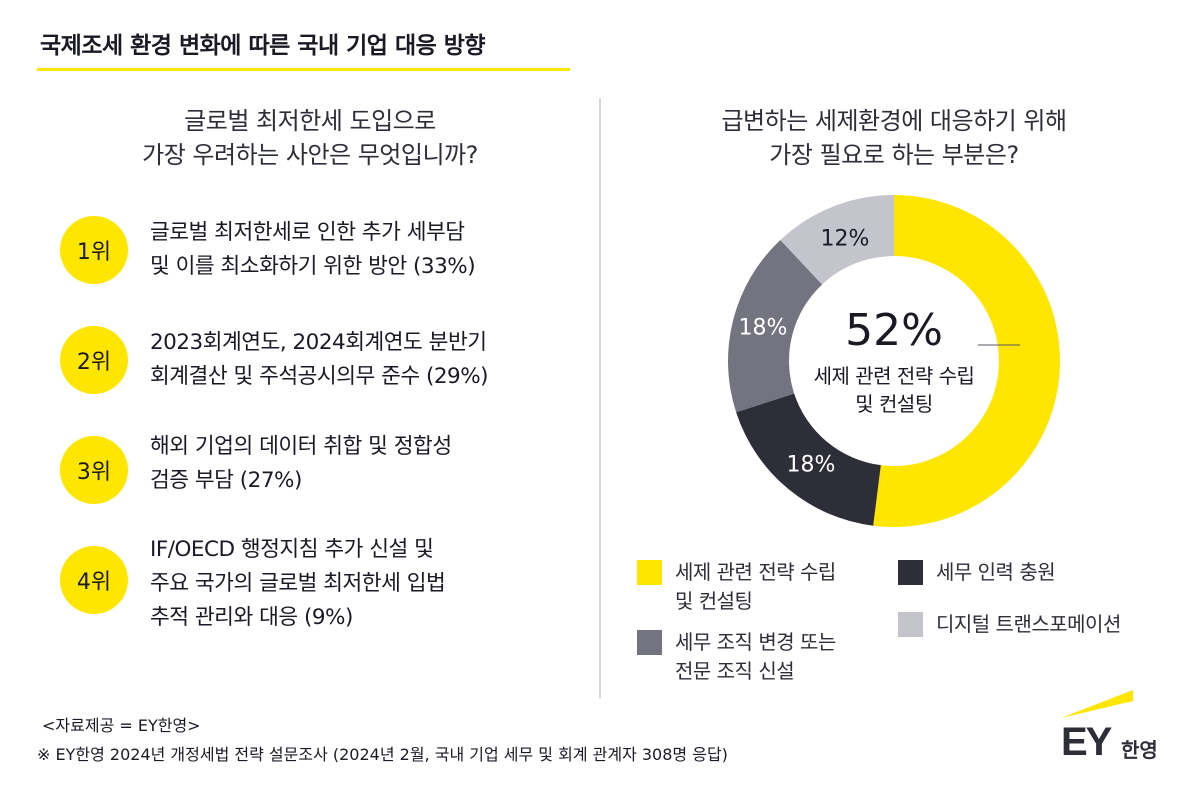 The image size is (1200, 800). What do you see at coordinates (370, 464) in the screenshot?
I see `rank-text: 해외 기업의 데이터 취합 및 정합성 검증 부담 (27%)` at bounding box center [370, 464].